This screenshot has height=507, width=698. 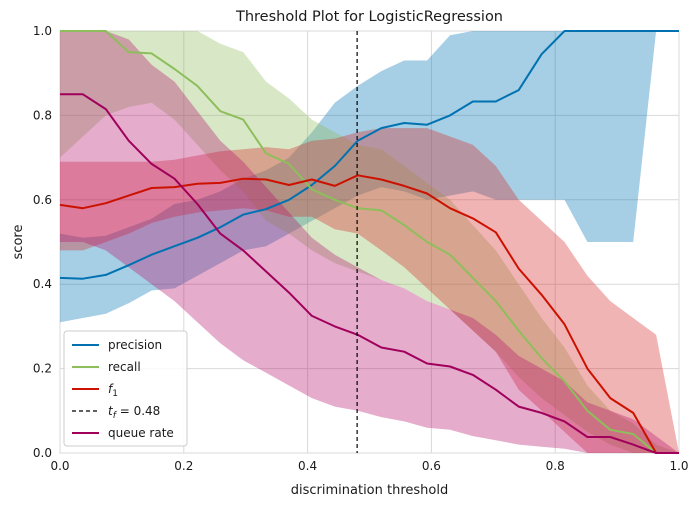 I want to click on x-tick-label: 0.8, so click(x=555, y=466).